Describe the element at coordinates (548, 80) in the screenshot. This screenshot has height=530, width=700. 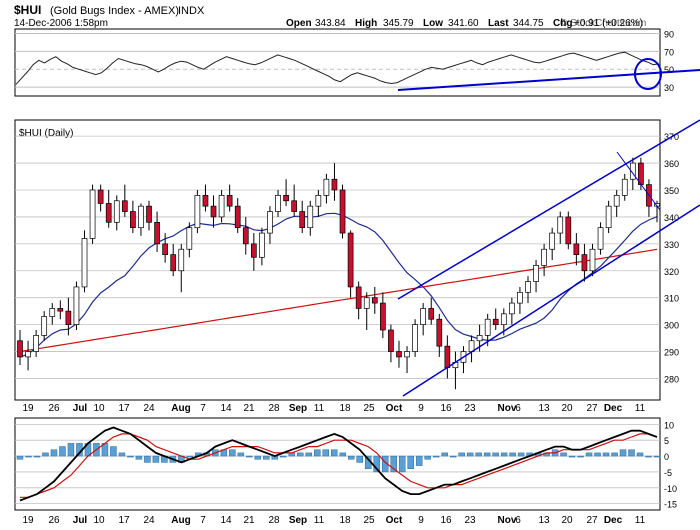
I see `rsi-trendline` at that location.